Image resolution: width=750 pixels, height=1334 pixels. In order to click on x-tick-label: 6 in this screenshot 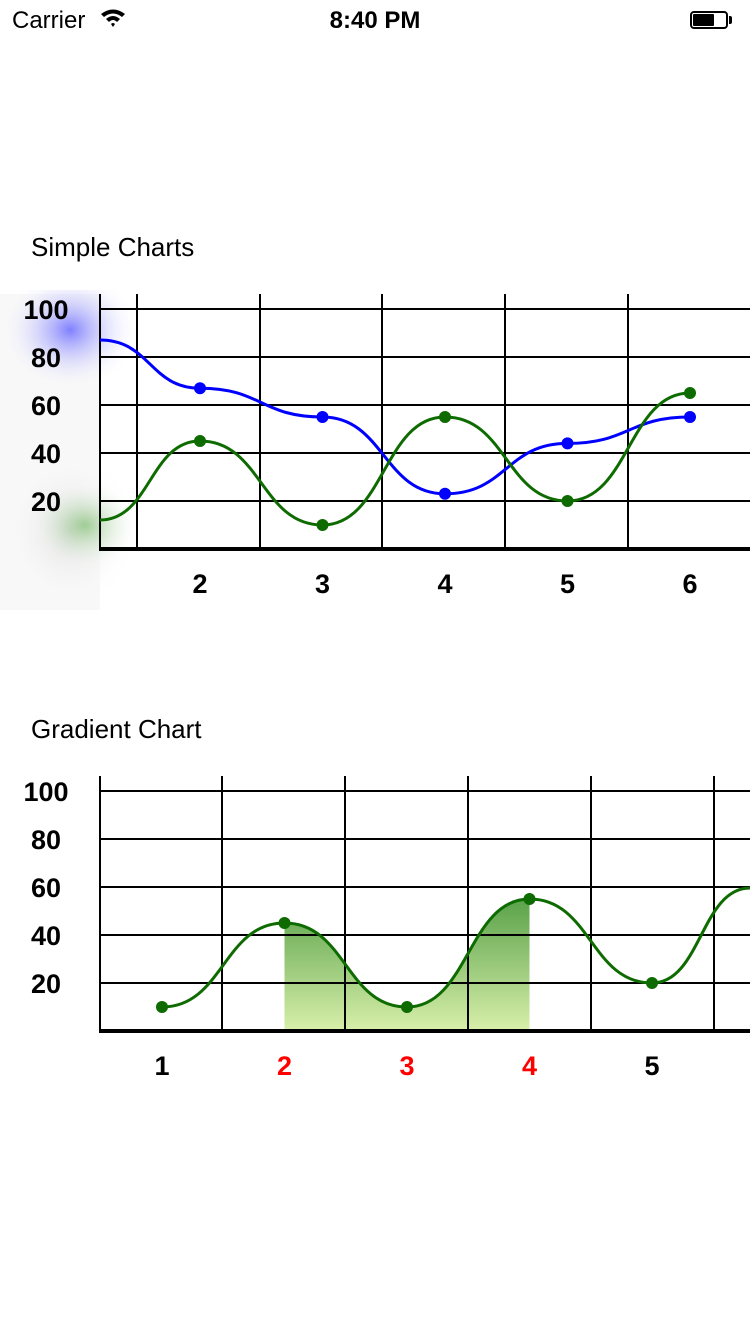, I will do `click(689, 584)`.